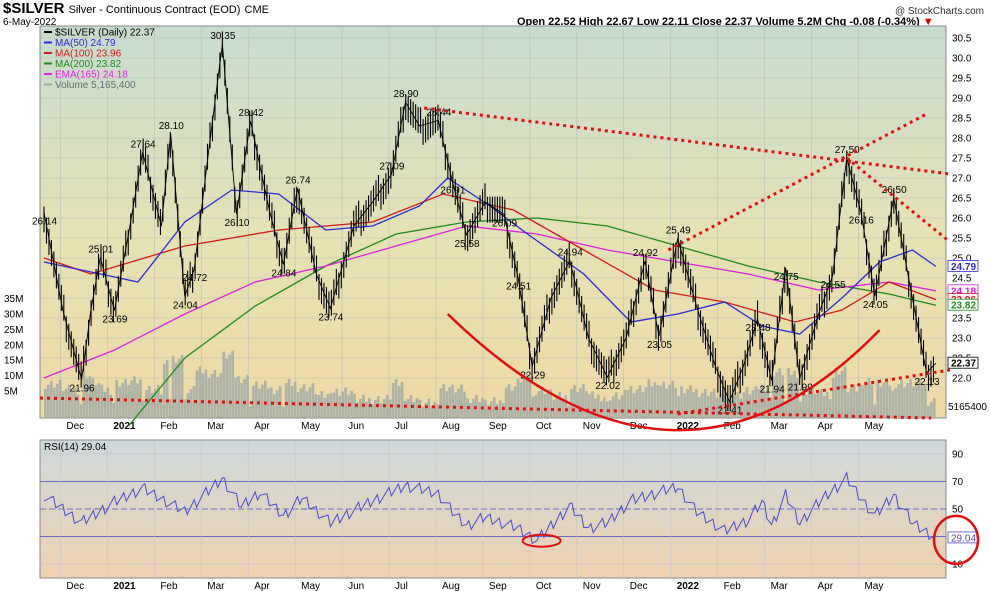 The width and height of the screenshot is (990, 591). Describe the element at coordinates (962, 339) in the screenshot. I see `price-tick-label: 23.0` at that location.